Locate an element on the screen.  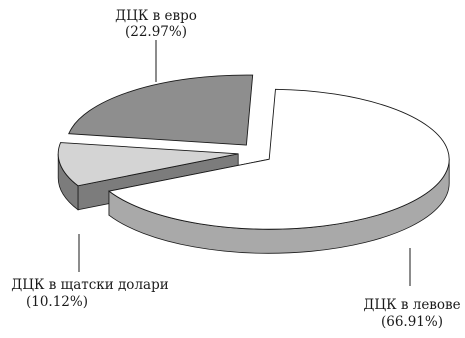
label-eur-name: ДЦК в евро is located at coordinates (156, 16).